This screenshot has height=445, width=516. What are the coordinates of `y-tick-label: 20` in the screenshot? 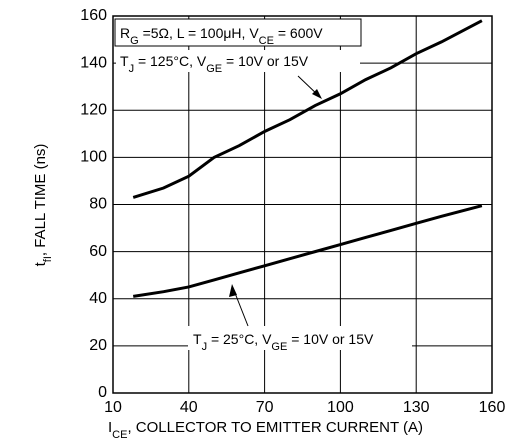 It's located at (98, 345).